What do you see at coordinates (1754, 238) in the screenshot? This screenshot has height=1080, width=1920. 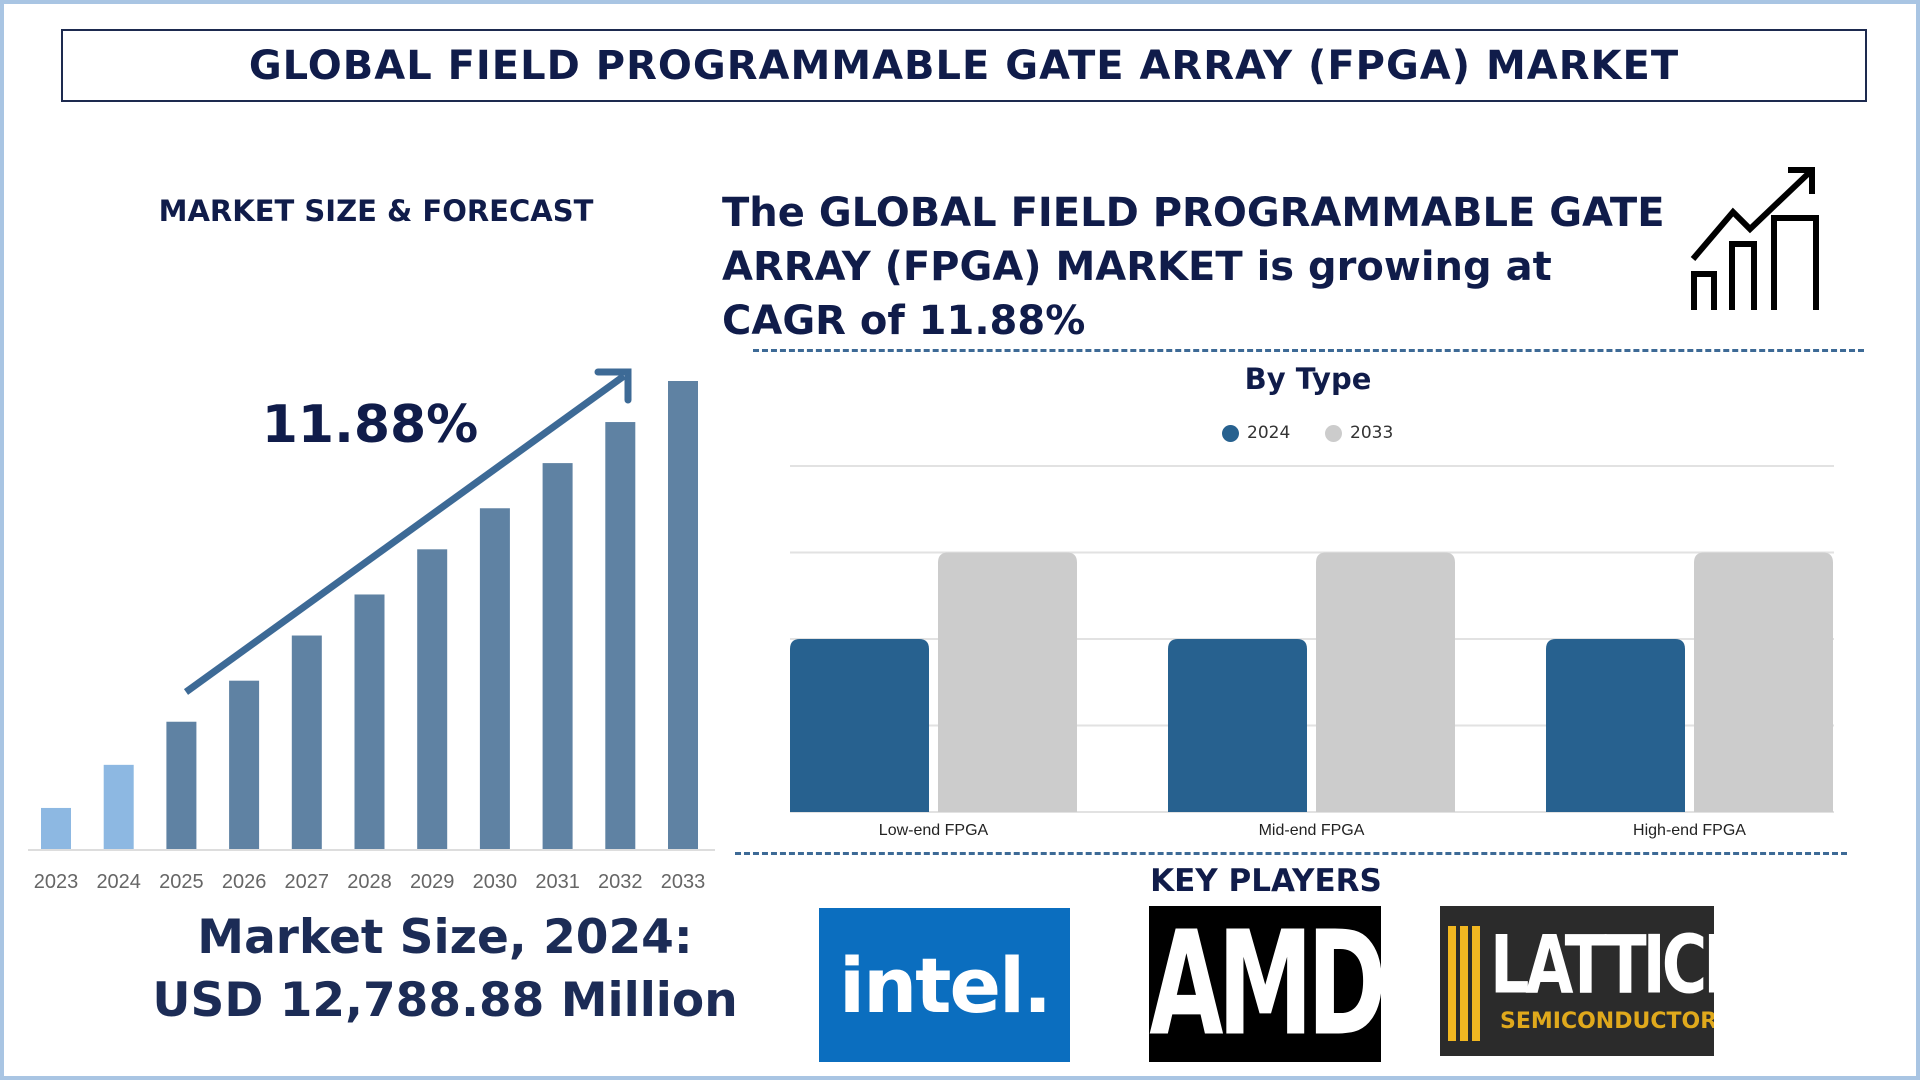 I see `growth-chart-arrow-icon` at bounding box center [1754, 238].